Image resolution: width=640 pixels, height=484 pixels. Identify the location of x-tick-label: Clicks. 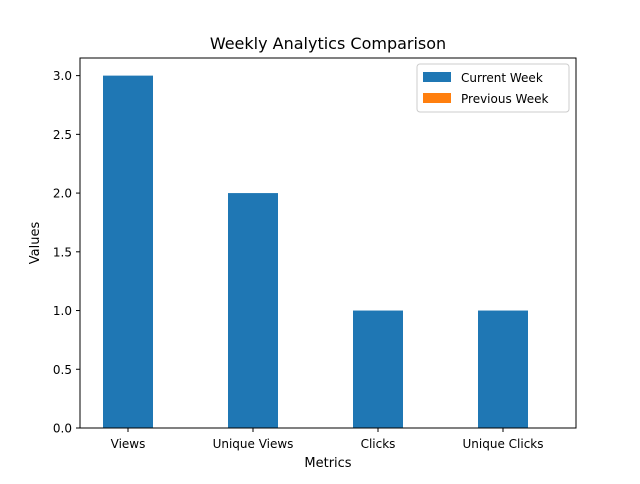
(378, 444).